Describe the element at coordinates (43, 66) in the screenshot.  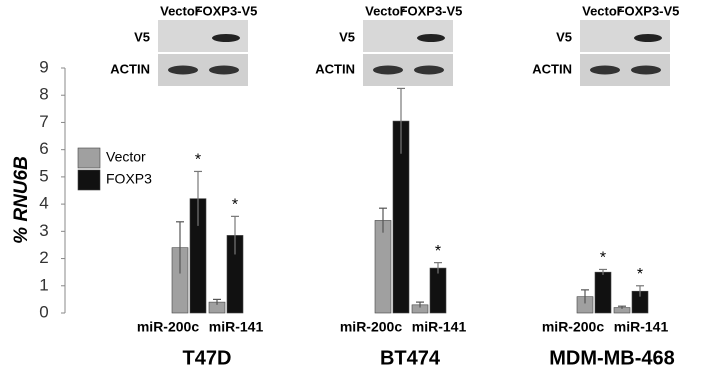
I see `y-tick-label: 9` at that location.